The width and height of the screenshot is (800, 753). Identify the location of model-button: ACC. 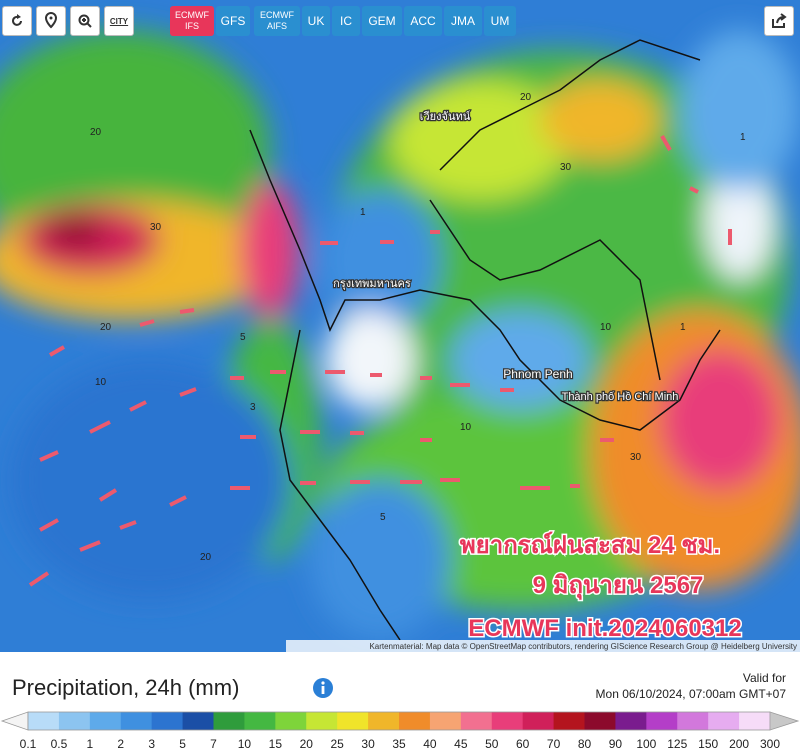
(423, 21).